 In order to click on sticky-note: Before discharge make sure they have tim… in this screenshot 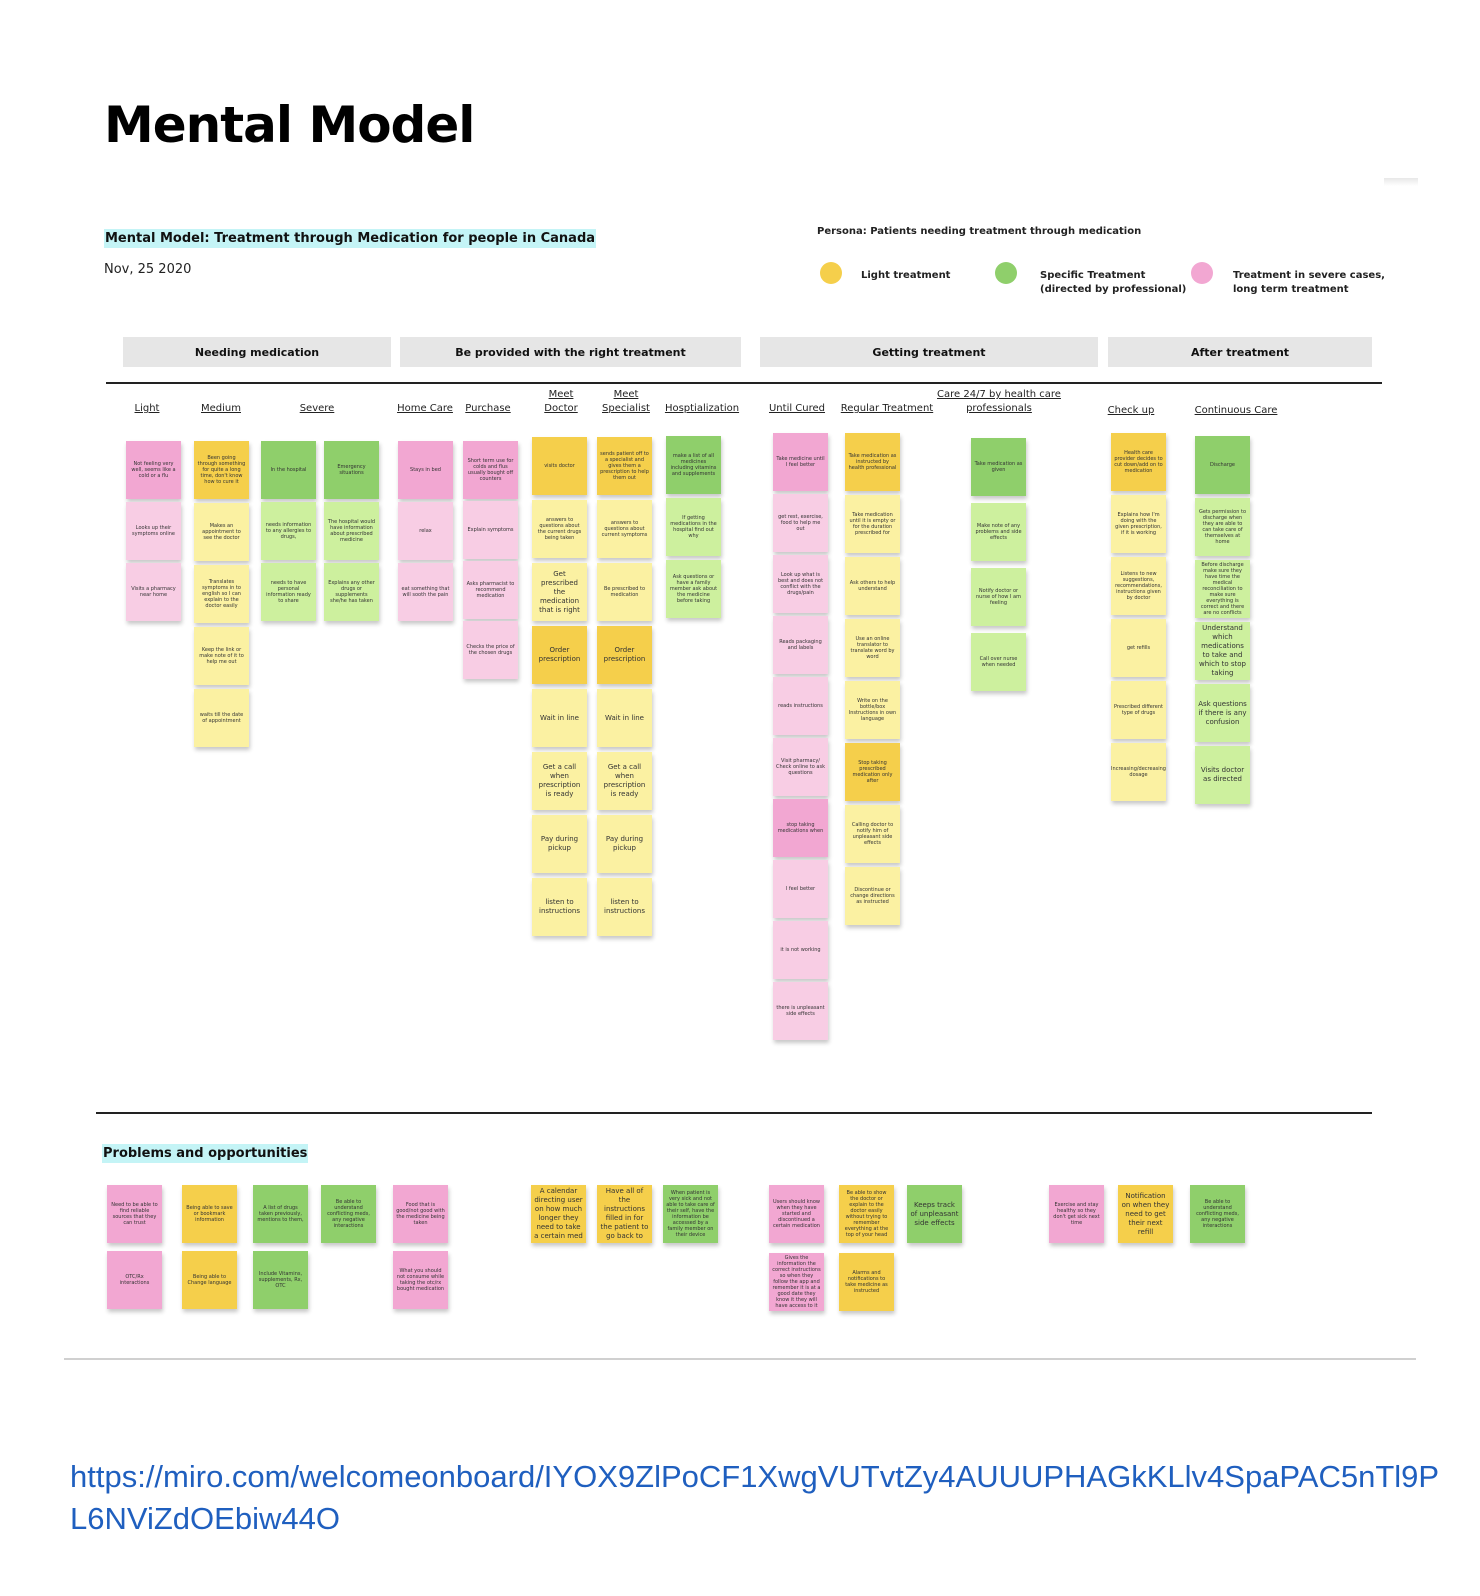, I will do `click(1222, 589)`.